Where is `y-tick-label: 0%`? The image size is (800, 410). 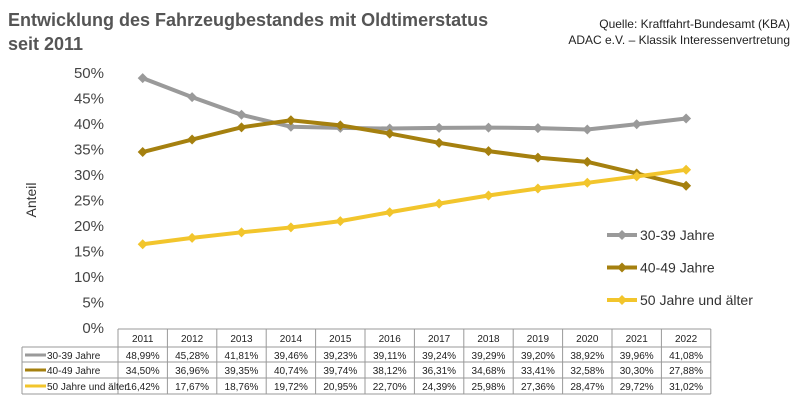 y-tick-label: 0% is located at coordinates (93, 328).